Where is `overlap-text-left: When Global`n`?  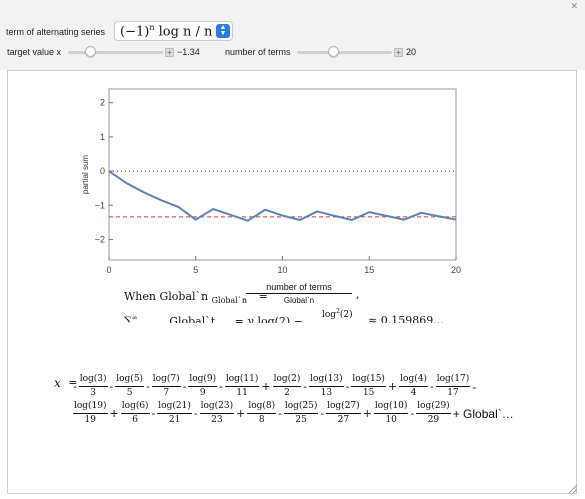 overlap-text-left: When Global`n is located at coordinates (166, 296).